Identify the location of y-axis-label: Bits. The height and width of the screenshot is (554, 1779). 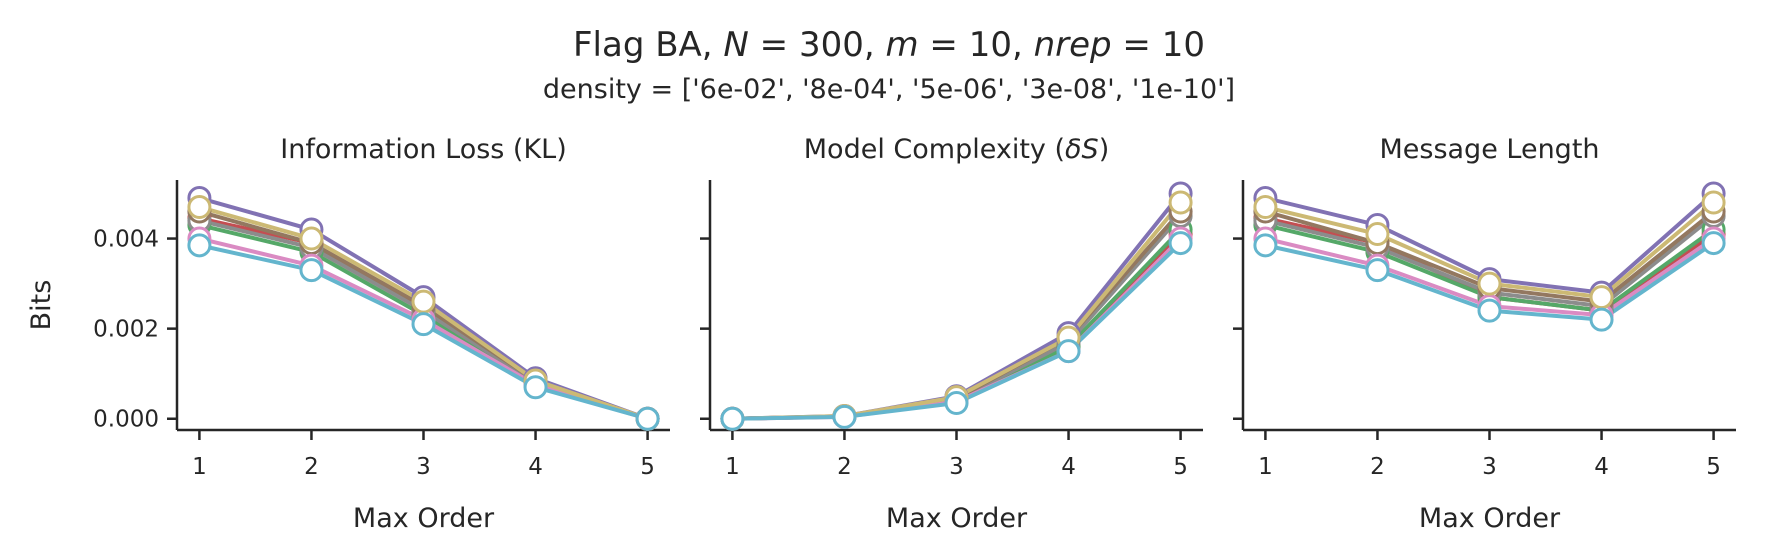
(41, 305).